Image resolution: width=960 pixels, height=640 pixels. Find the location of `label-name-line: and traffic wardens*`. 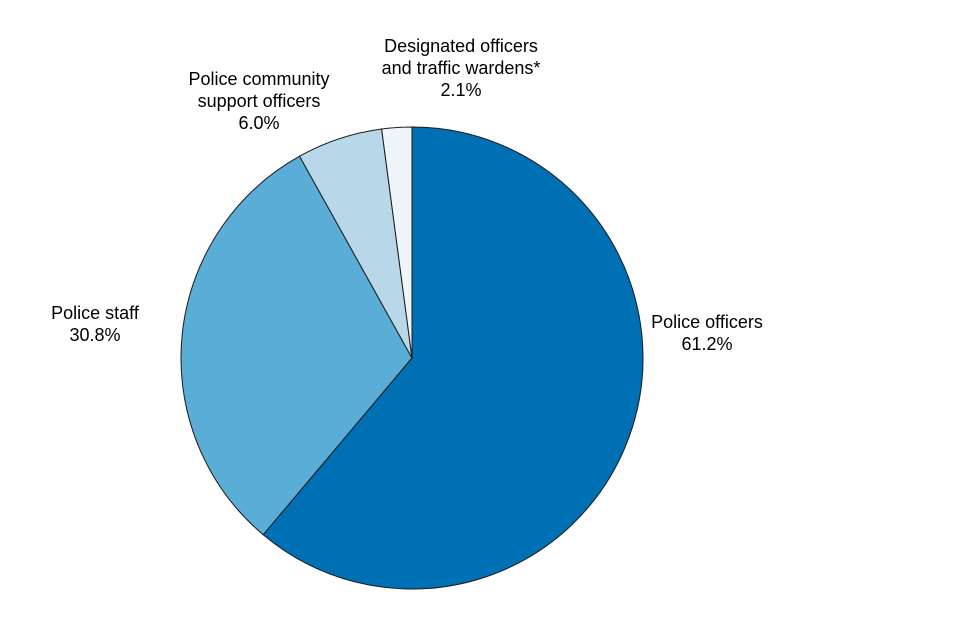

label-name-line: and traffic wardens* is located at coordinates (461, 68).